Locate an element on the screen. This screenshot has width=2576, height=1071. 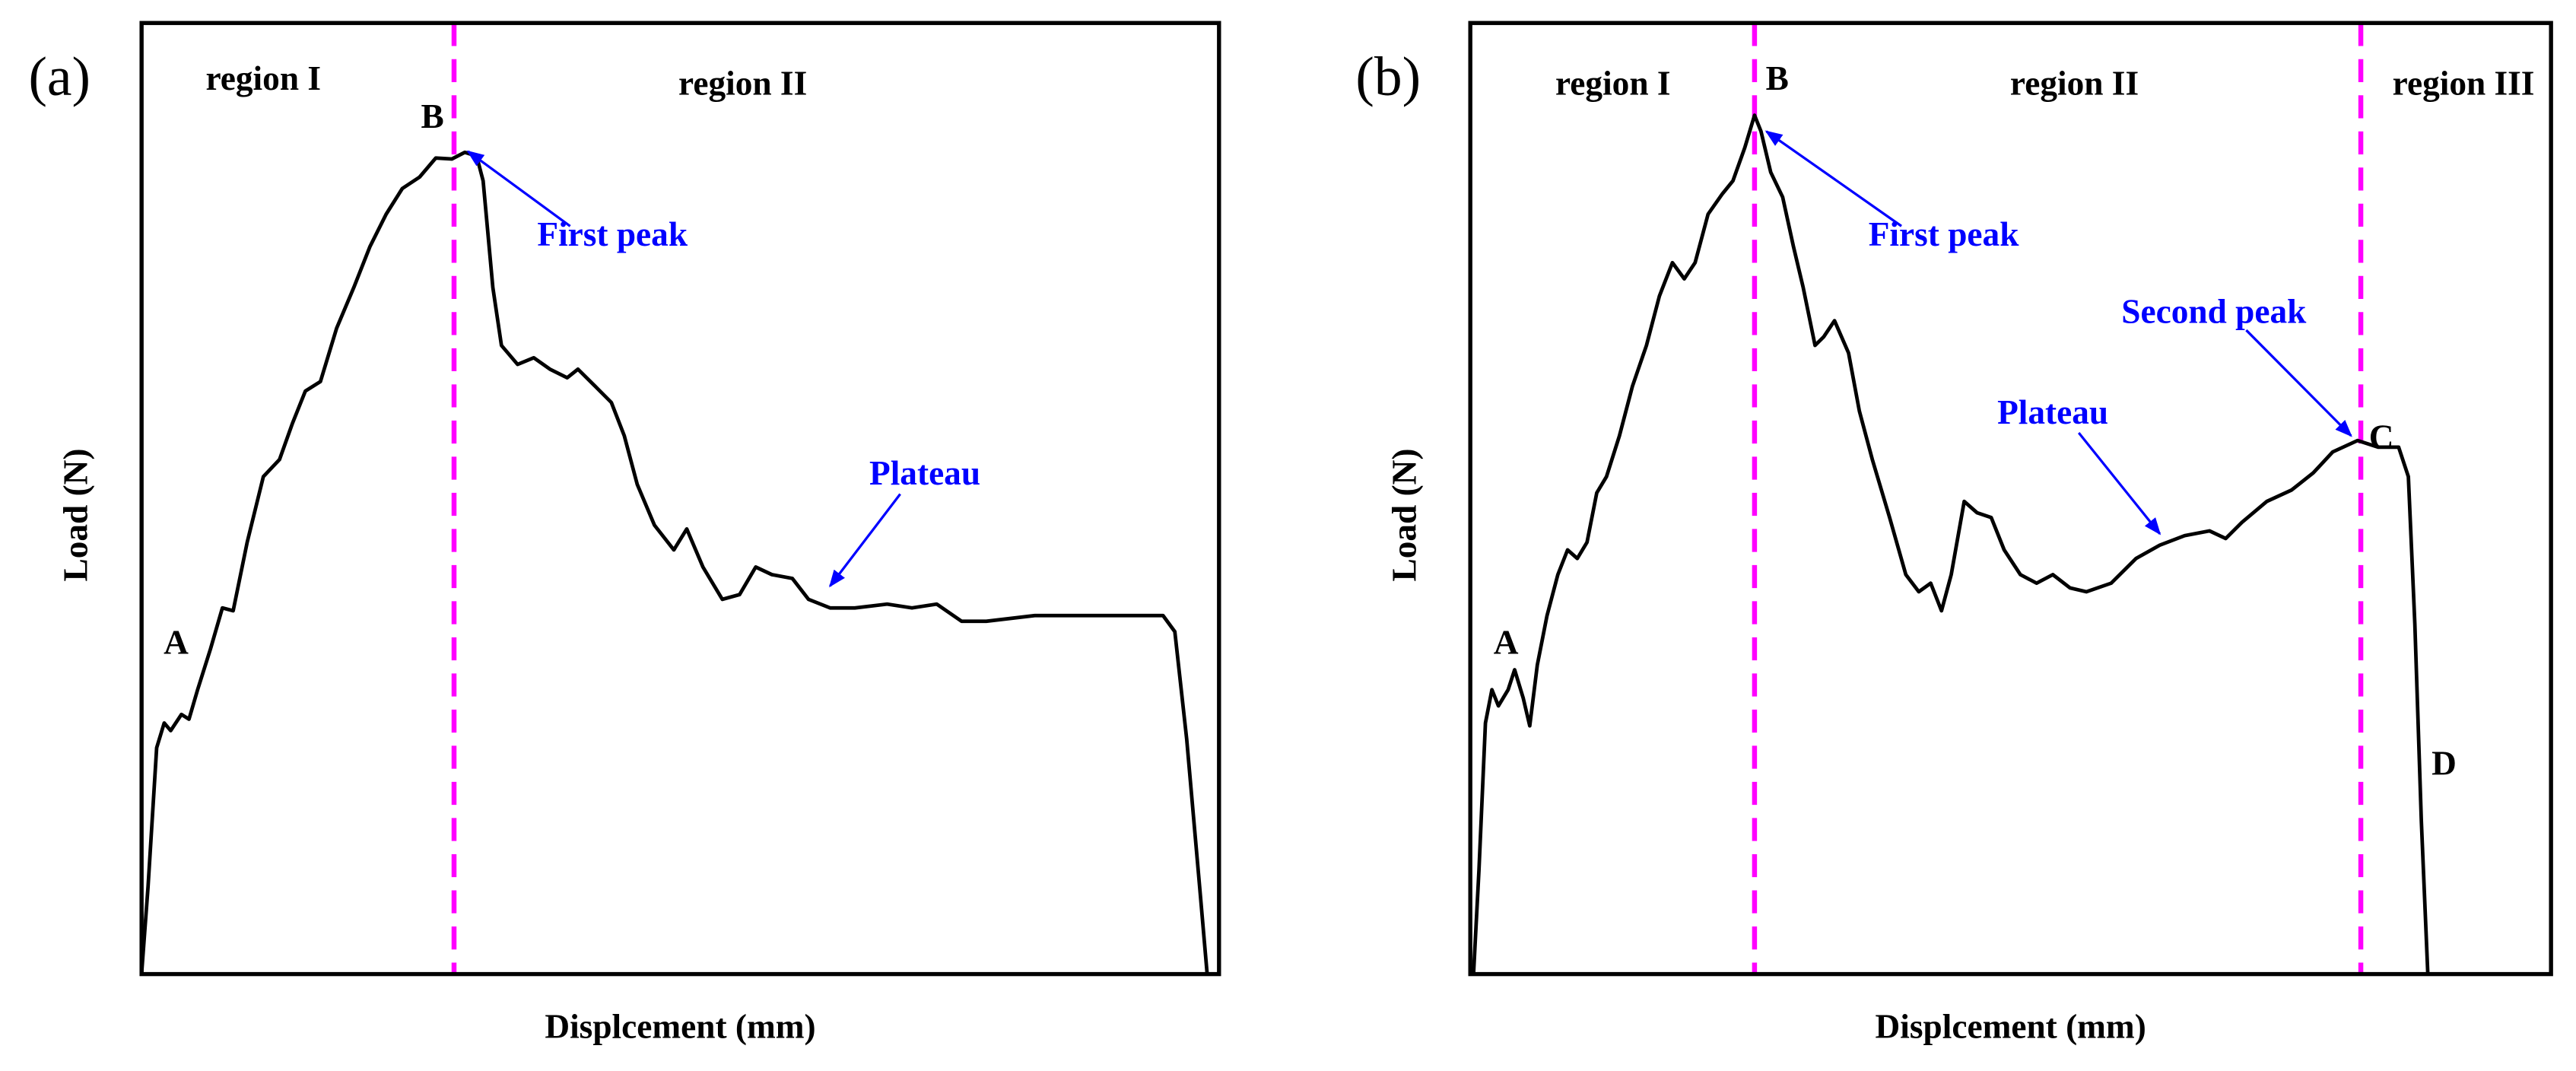
annotation: D is located at coordinates (2444, 763).